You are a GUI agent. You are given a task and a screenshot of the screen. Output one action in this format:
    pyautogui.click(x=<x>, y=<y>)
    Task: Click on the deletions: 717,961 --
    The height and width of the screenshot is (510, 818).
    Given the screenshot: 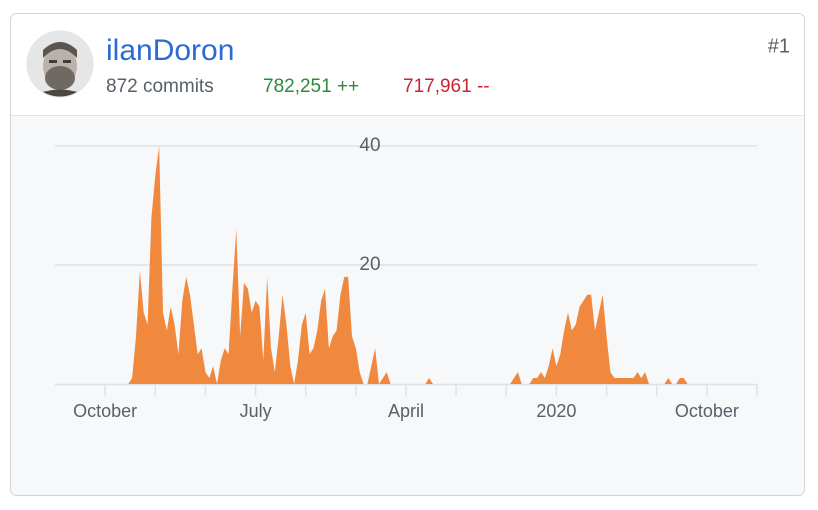 What is the action you would take?
    pyautogui.click(x=446, y=86)
    